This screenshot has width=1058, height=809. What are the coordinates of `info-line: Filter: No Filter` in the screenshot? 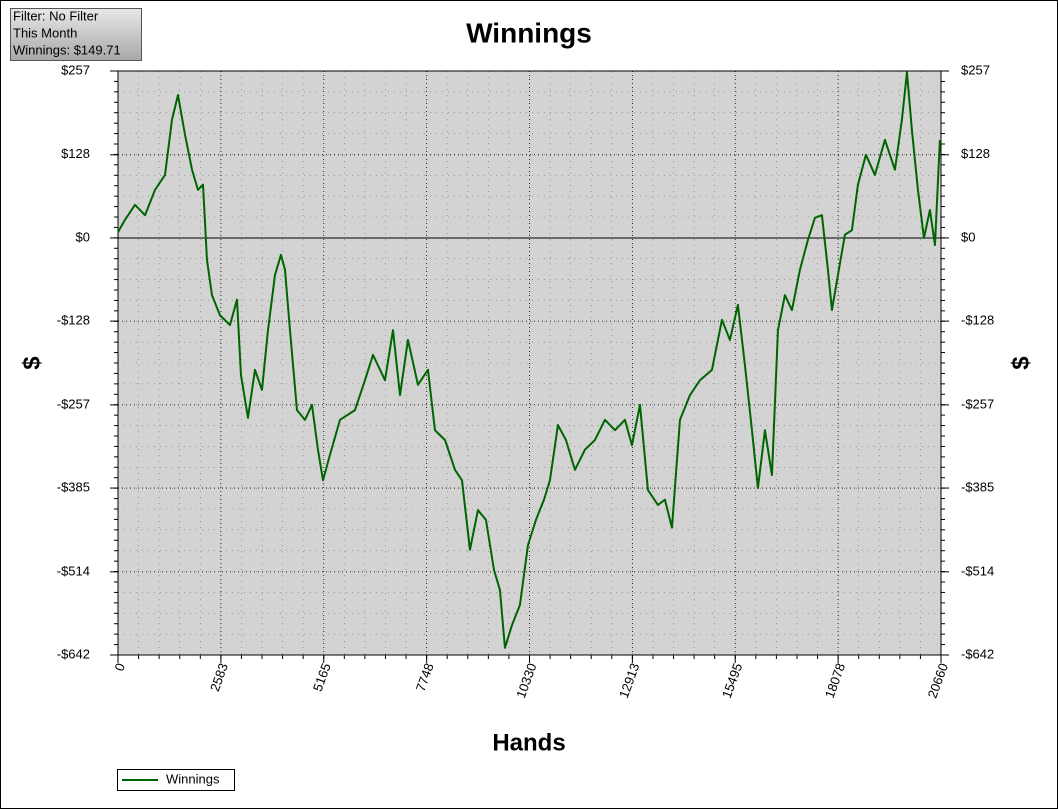 It's located at (56, 15).